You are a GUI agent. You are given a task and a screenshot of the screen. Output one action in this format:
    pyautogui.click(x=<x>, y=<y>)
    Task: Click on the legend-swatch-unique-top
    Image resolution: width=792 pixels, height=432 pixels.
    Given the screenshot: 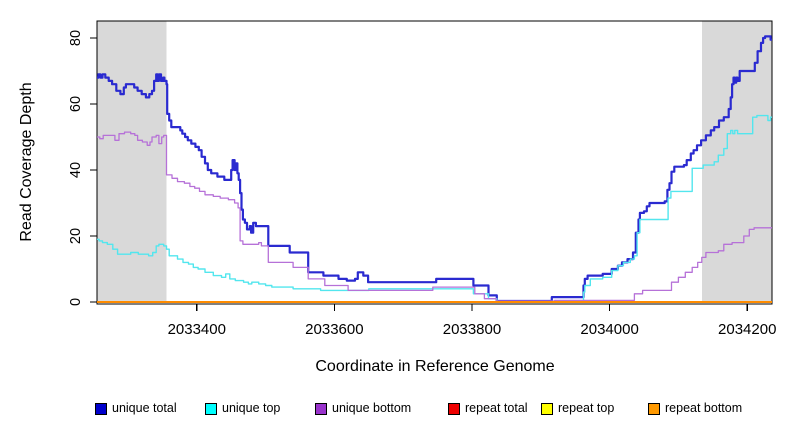 What is the action you would take?
    pyautogui.click(x=211, y=409)
    